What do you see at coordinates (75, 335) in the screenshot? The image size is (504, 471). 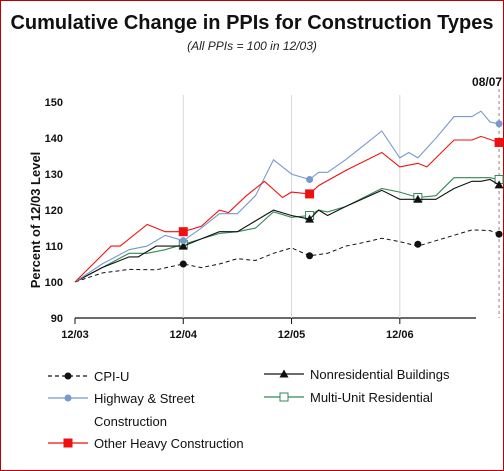 I see `x-tick-label: 12/03` at bounding box center [75, 335].